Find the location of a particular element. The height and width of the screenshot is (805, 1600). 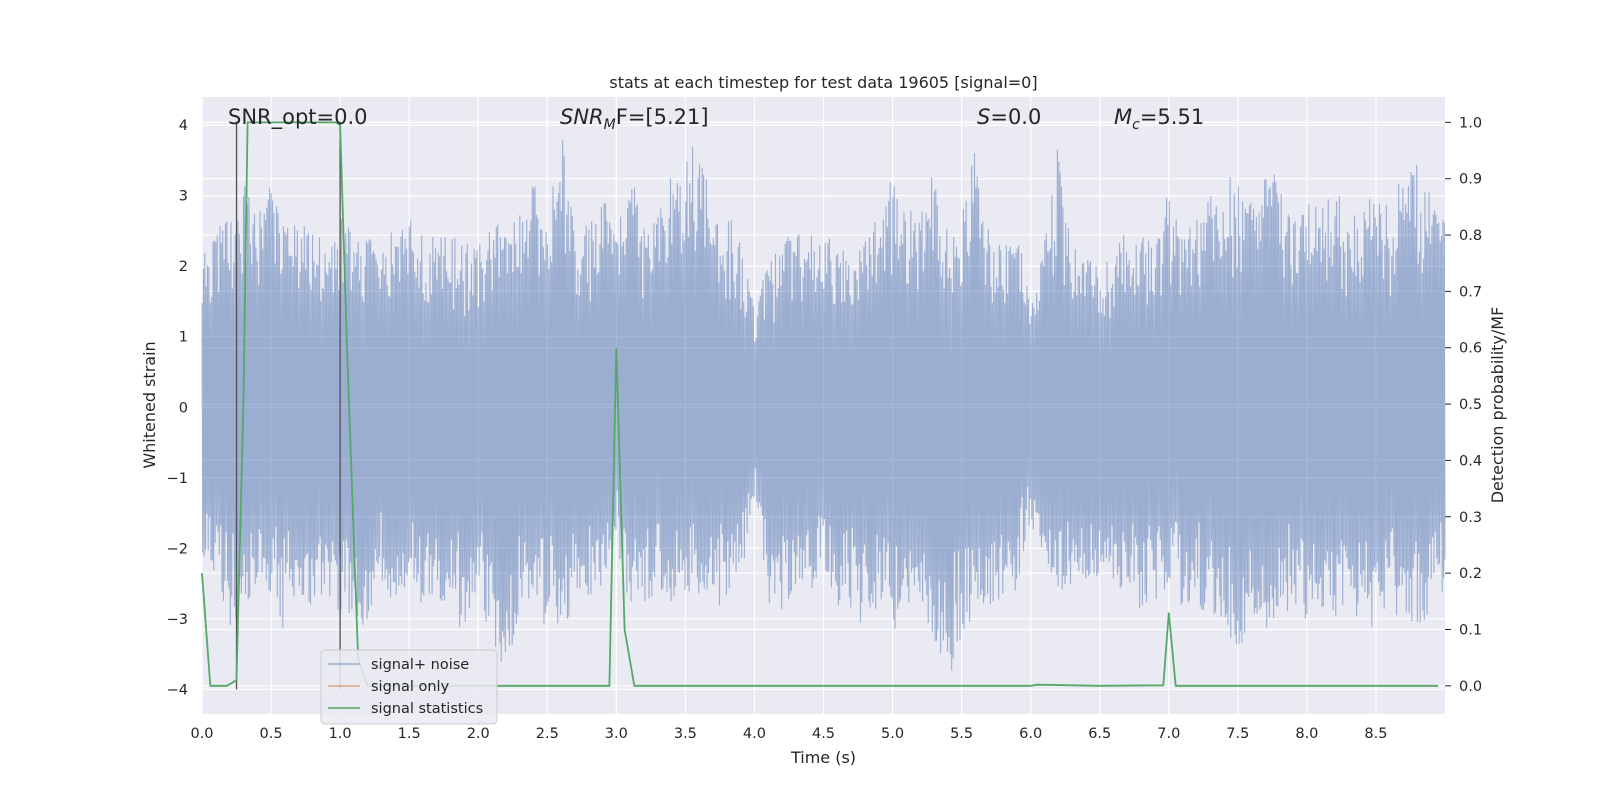

y-tick-label-8: −4 is located at coordinates (177, 690).